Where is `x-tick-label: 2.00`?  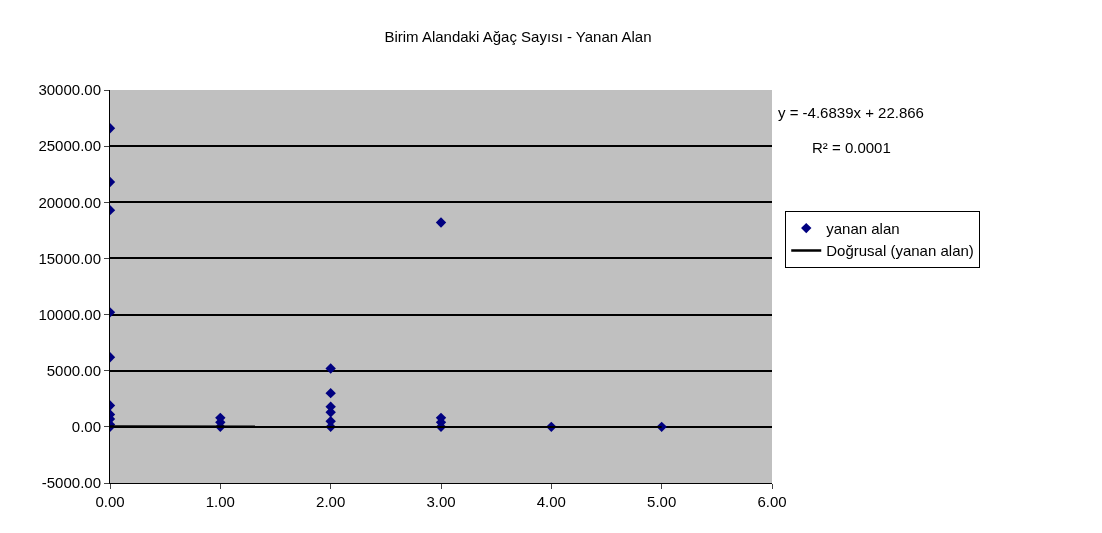
x-tick-label: 2.00 is located at coordinates (331, 501).